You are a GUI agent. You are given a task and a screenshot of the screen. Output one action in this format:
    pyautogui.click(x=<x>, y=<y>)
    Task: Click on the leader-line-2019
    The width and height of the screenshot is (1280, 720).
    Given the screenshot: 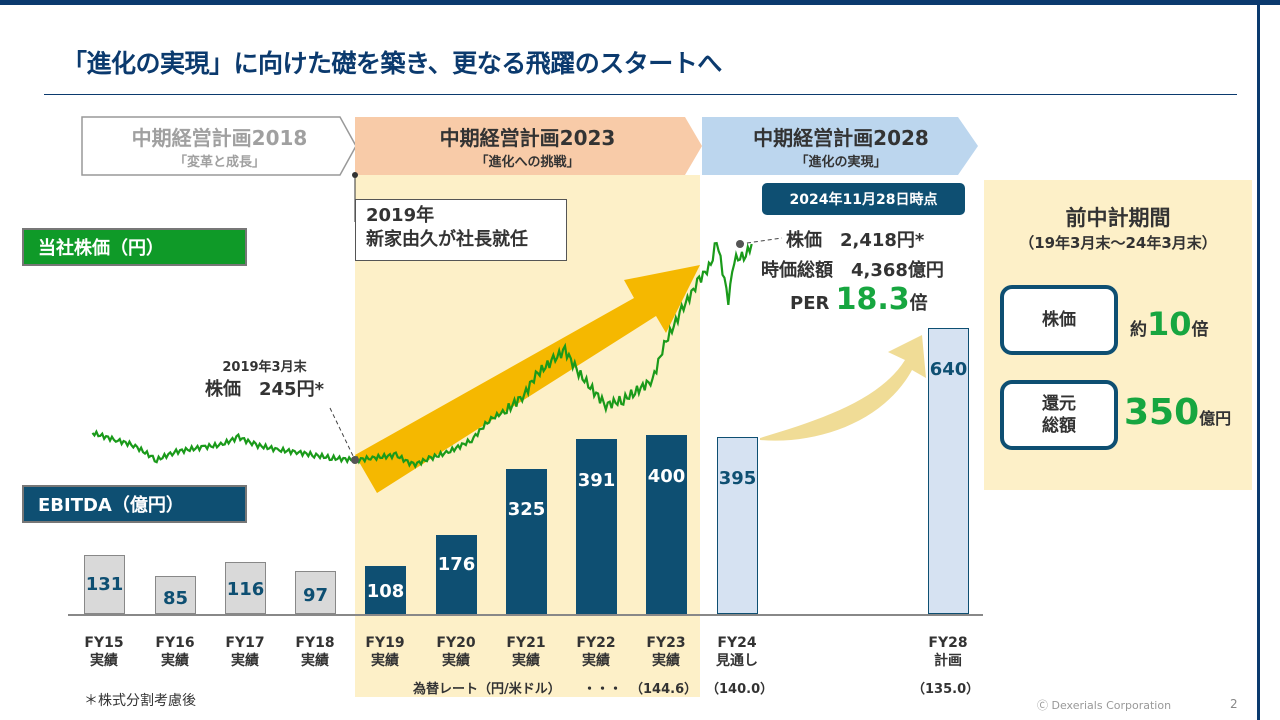 What is the action you would take?
    pyautogui.click(x=342, y=434)
    